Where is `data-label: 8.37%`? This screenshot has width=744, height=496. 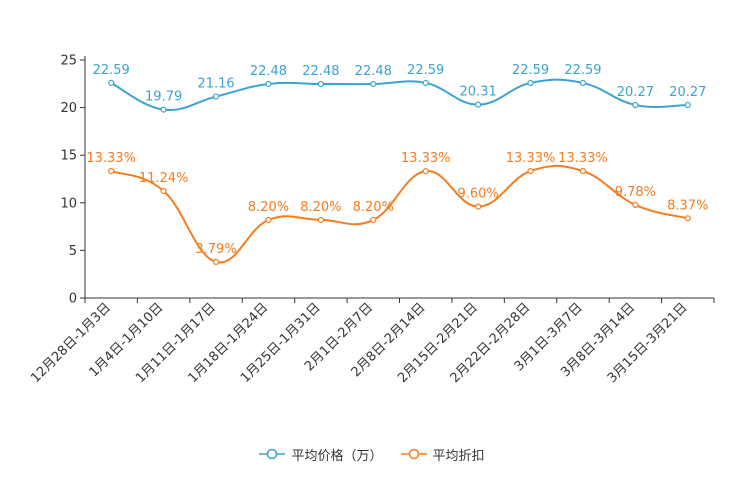 data-label: 8.37% is located at coordinates (687, 205).